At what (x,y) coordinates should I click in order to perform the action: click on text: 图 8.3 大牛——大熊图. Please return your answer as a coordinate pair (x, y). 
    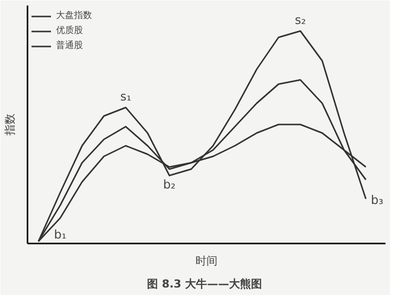
    Looking at the image, I should click on (204, 284).